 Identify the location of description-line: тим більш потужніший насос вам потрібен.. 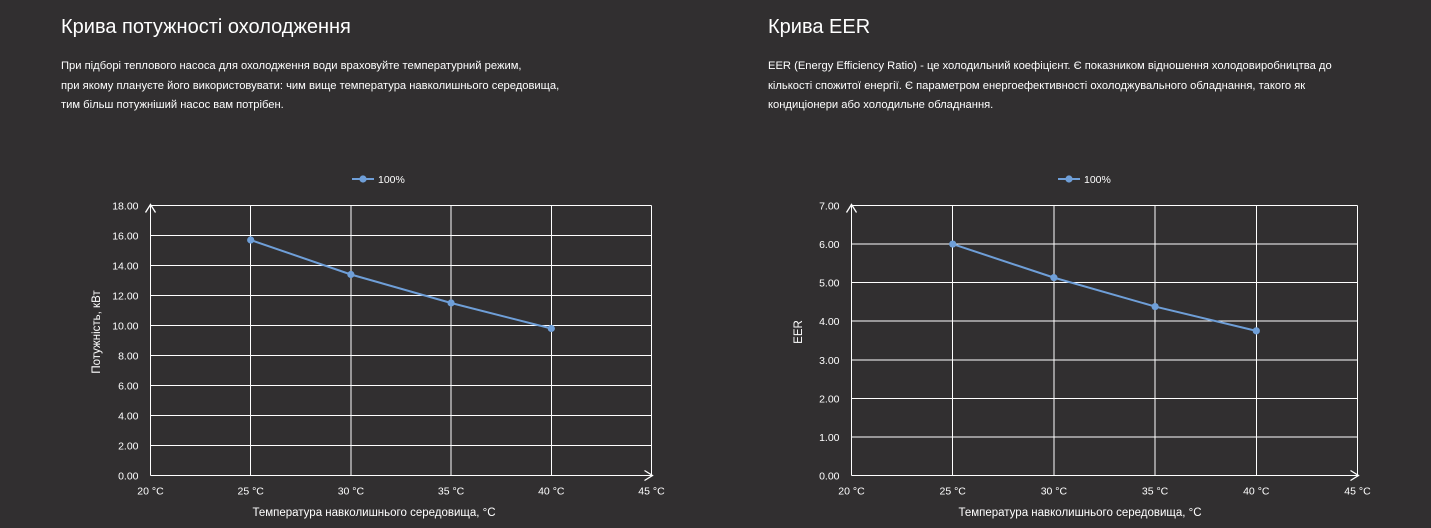
(172, 105).